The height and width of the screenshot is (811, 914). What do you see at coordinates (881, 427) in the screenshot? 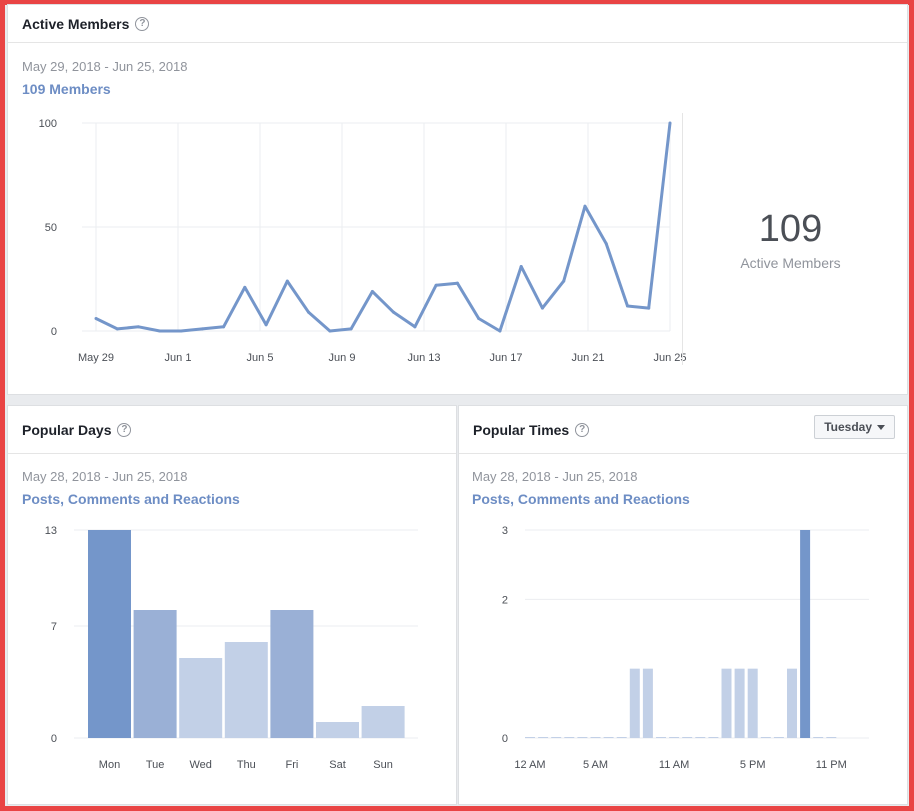
I see `caret-down-icon` at bounding box center [881, 427].